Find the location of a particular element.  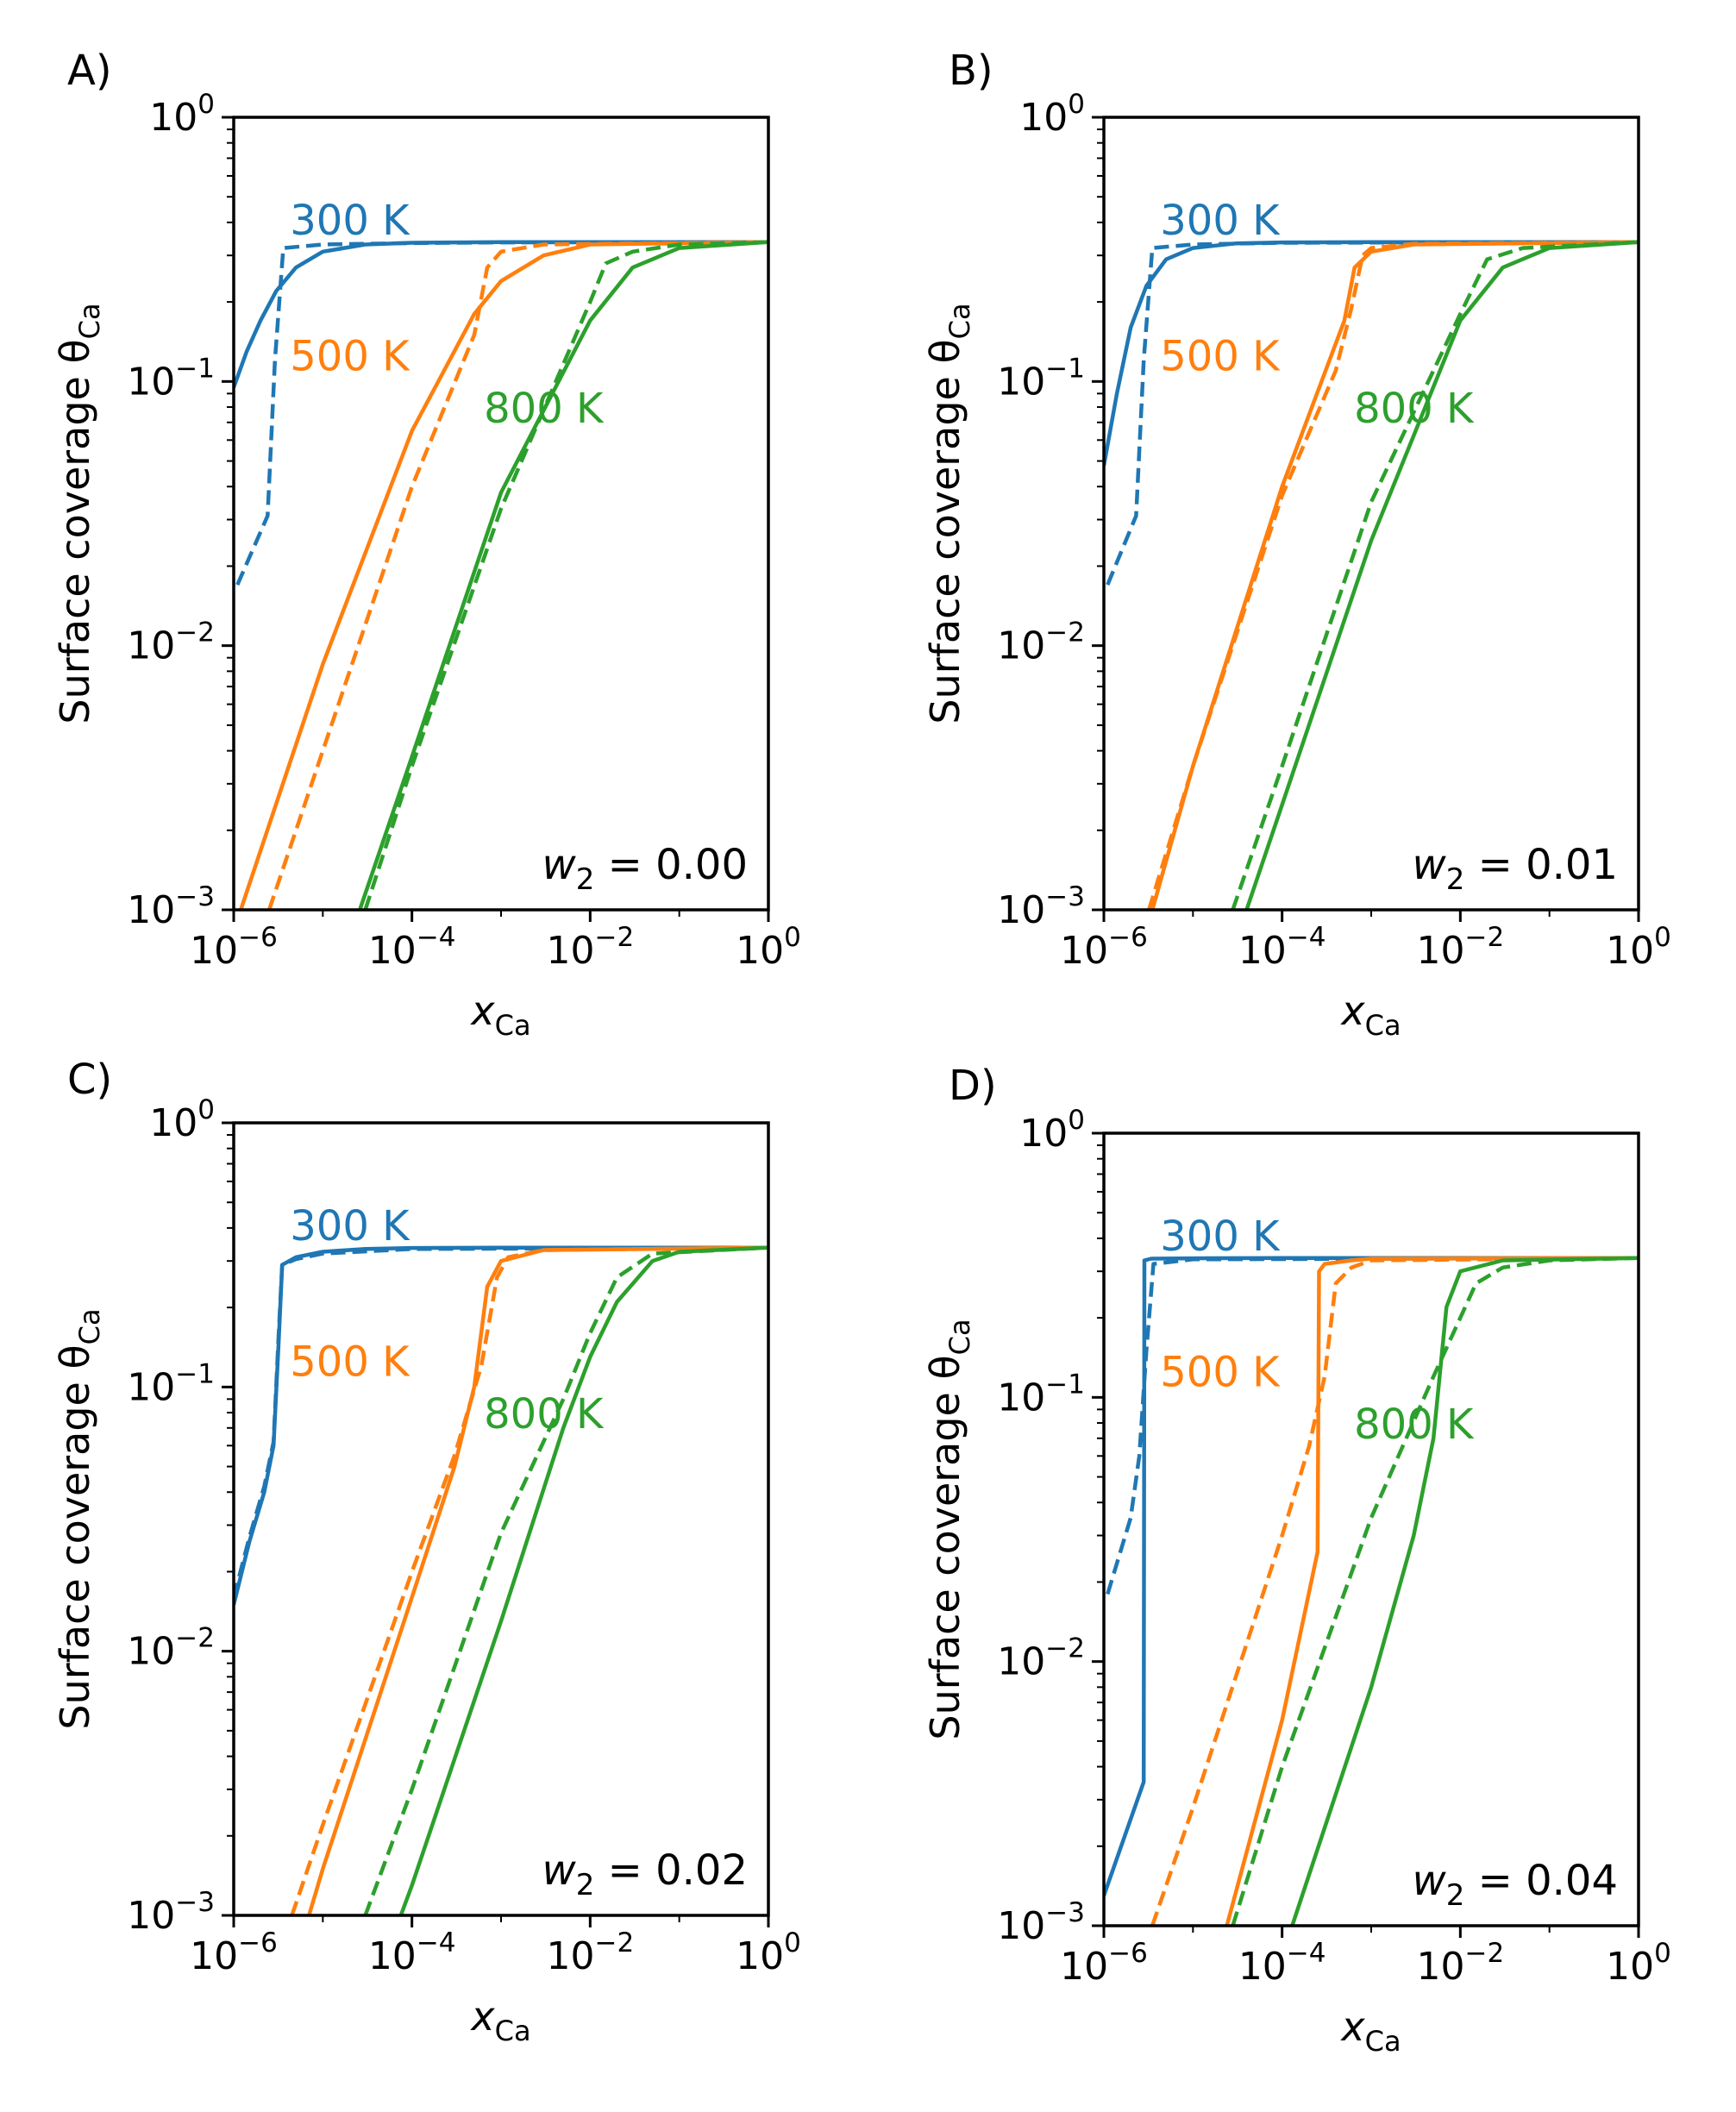

panel-label: C) is located at coordinates (89, 1080).